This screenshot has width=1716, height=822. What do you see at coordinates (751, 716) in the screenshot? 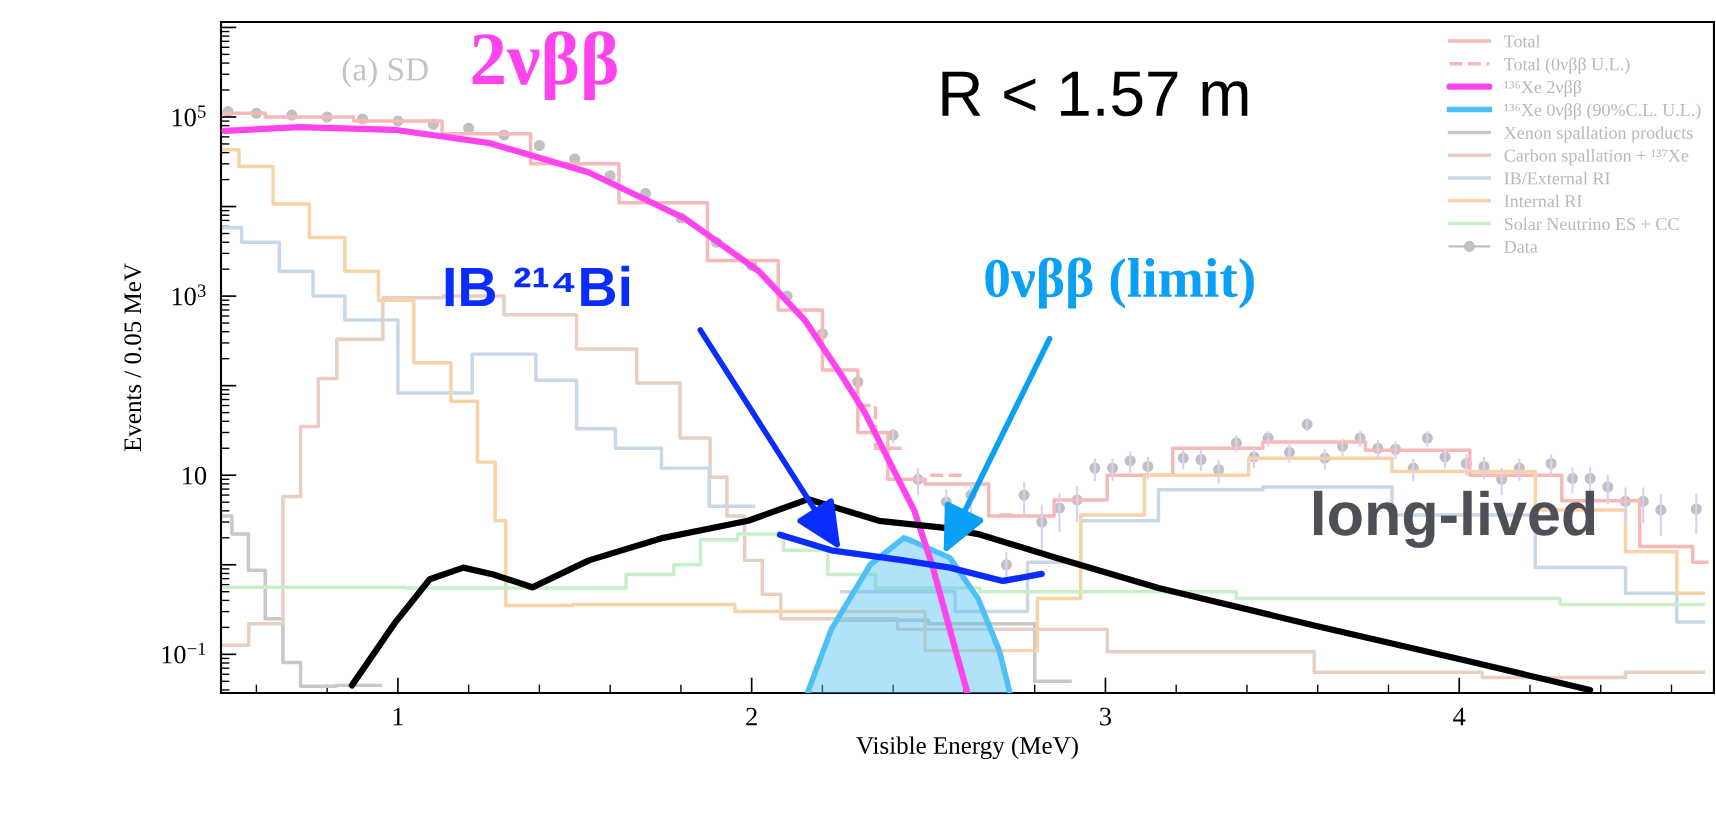
I see `x-tick-label: 2` at bounding box center [751, 716].